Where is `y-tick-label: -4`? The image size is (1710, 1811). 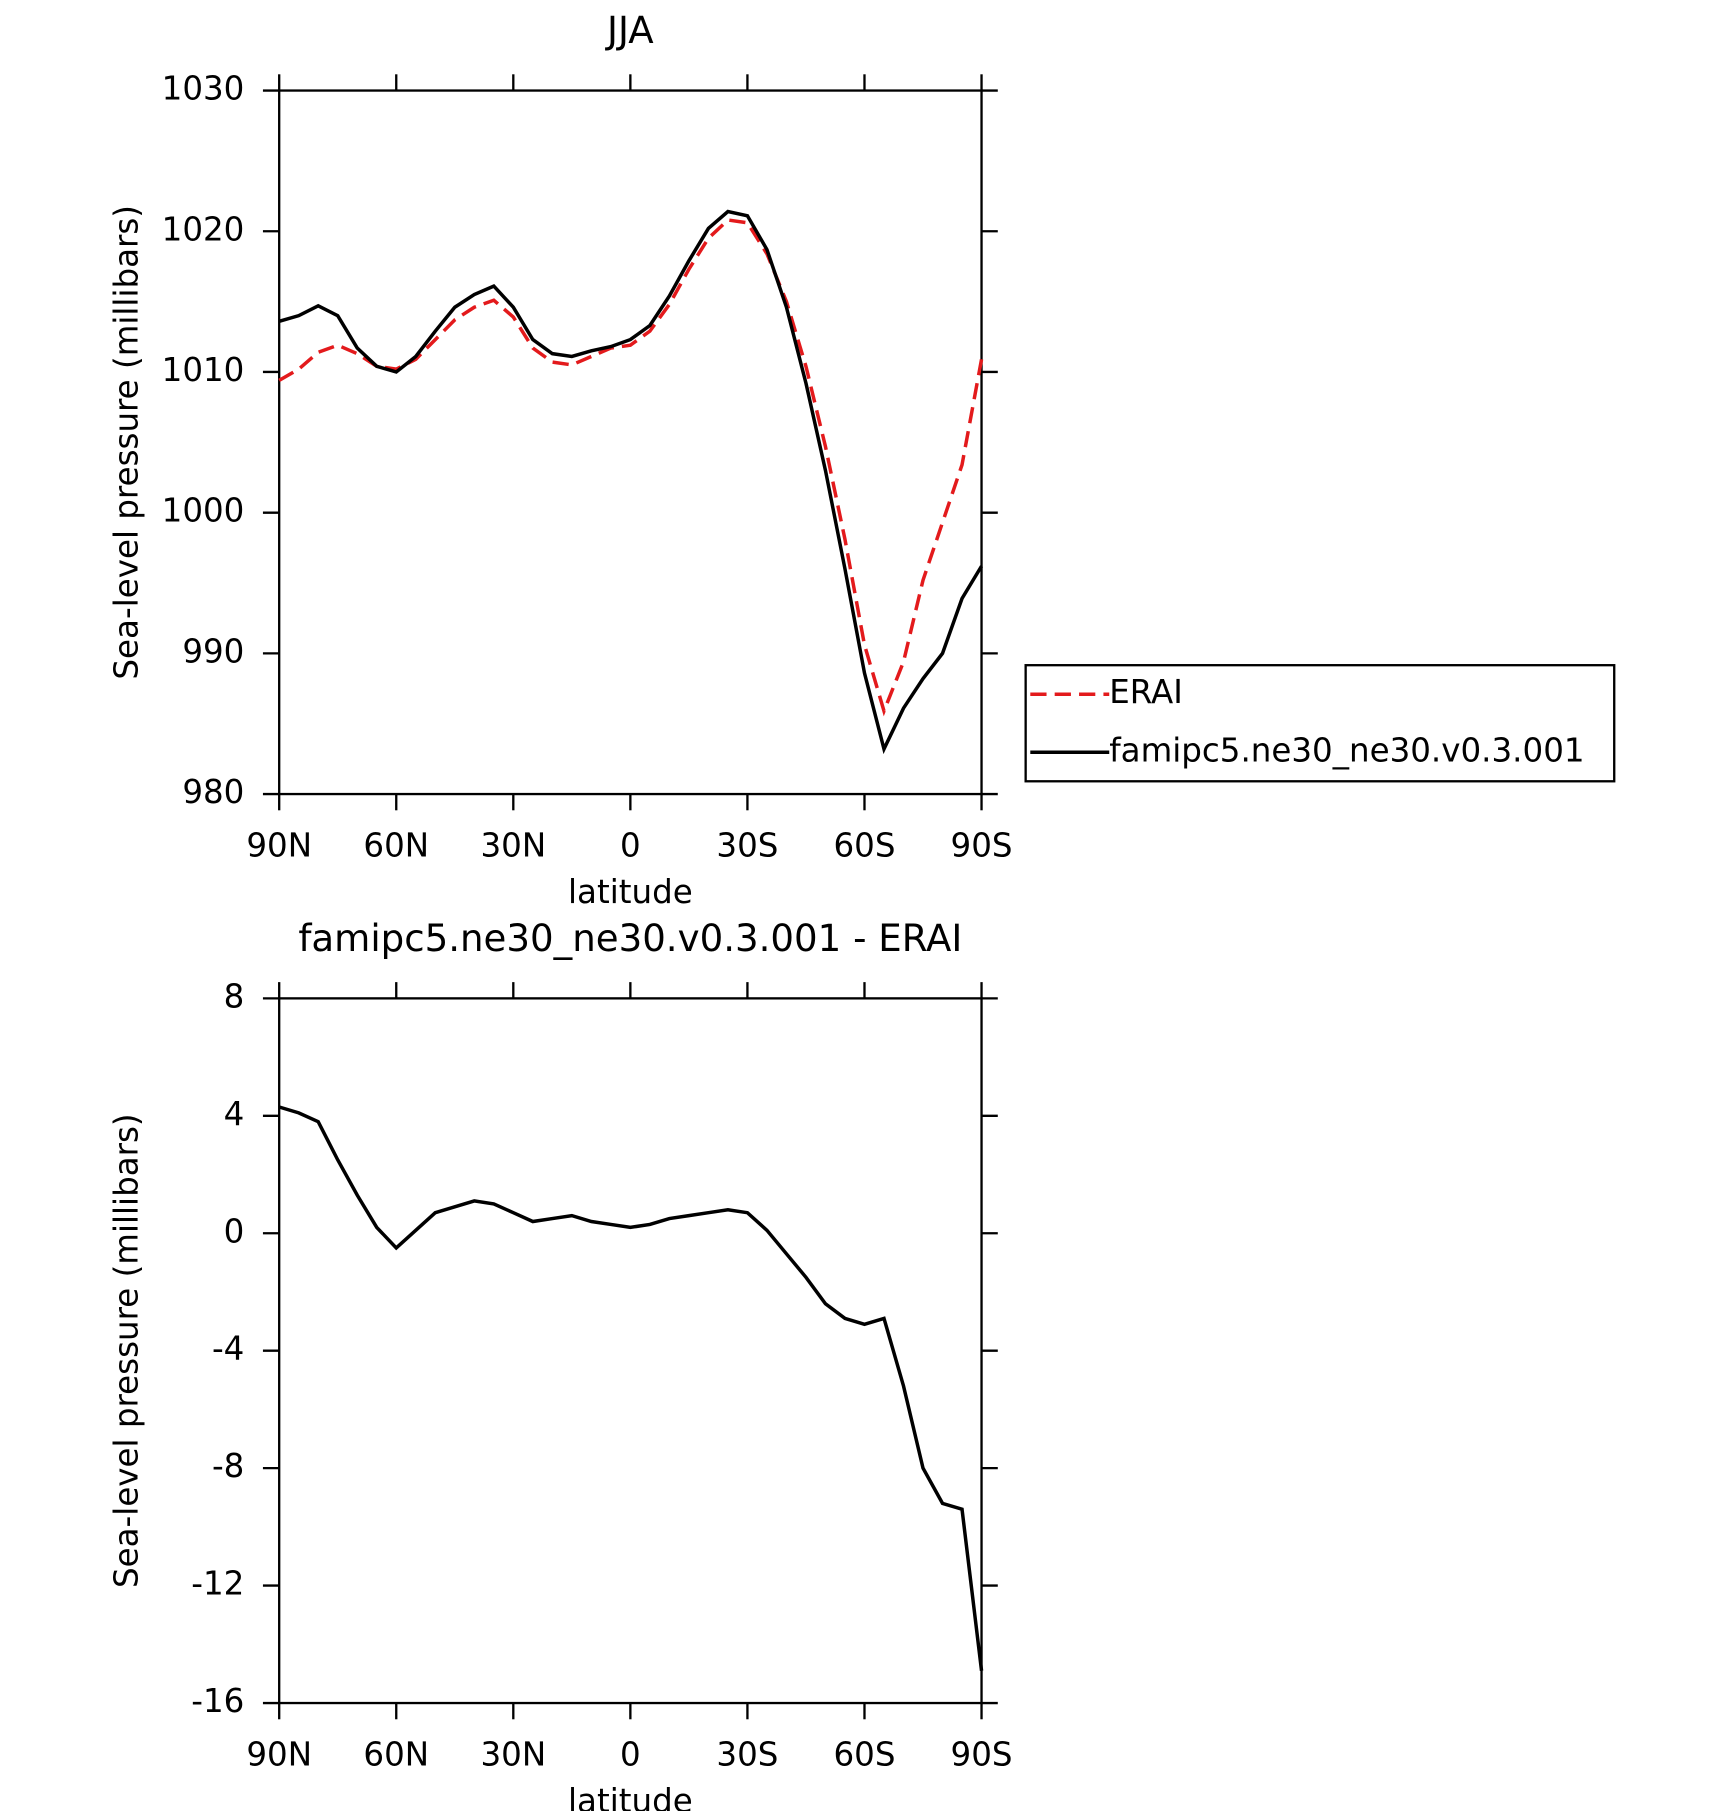 y-tick-label: -4 is located at coordinates (228, 1349).